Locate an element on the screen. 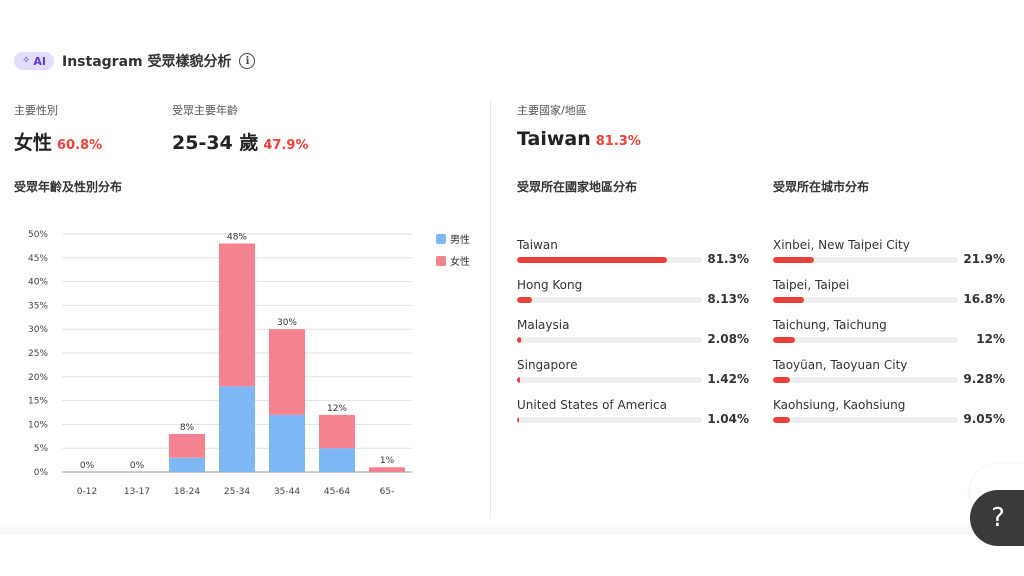  stat-gender-label: 主要性別 is located at coordinates (36, 110).